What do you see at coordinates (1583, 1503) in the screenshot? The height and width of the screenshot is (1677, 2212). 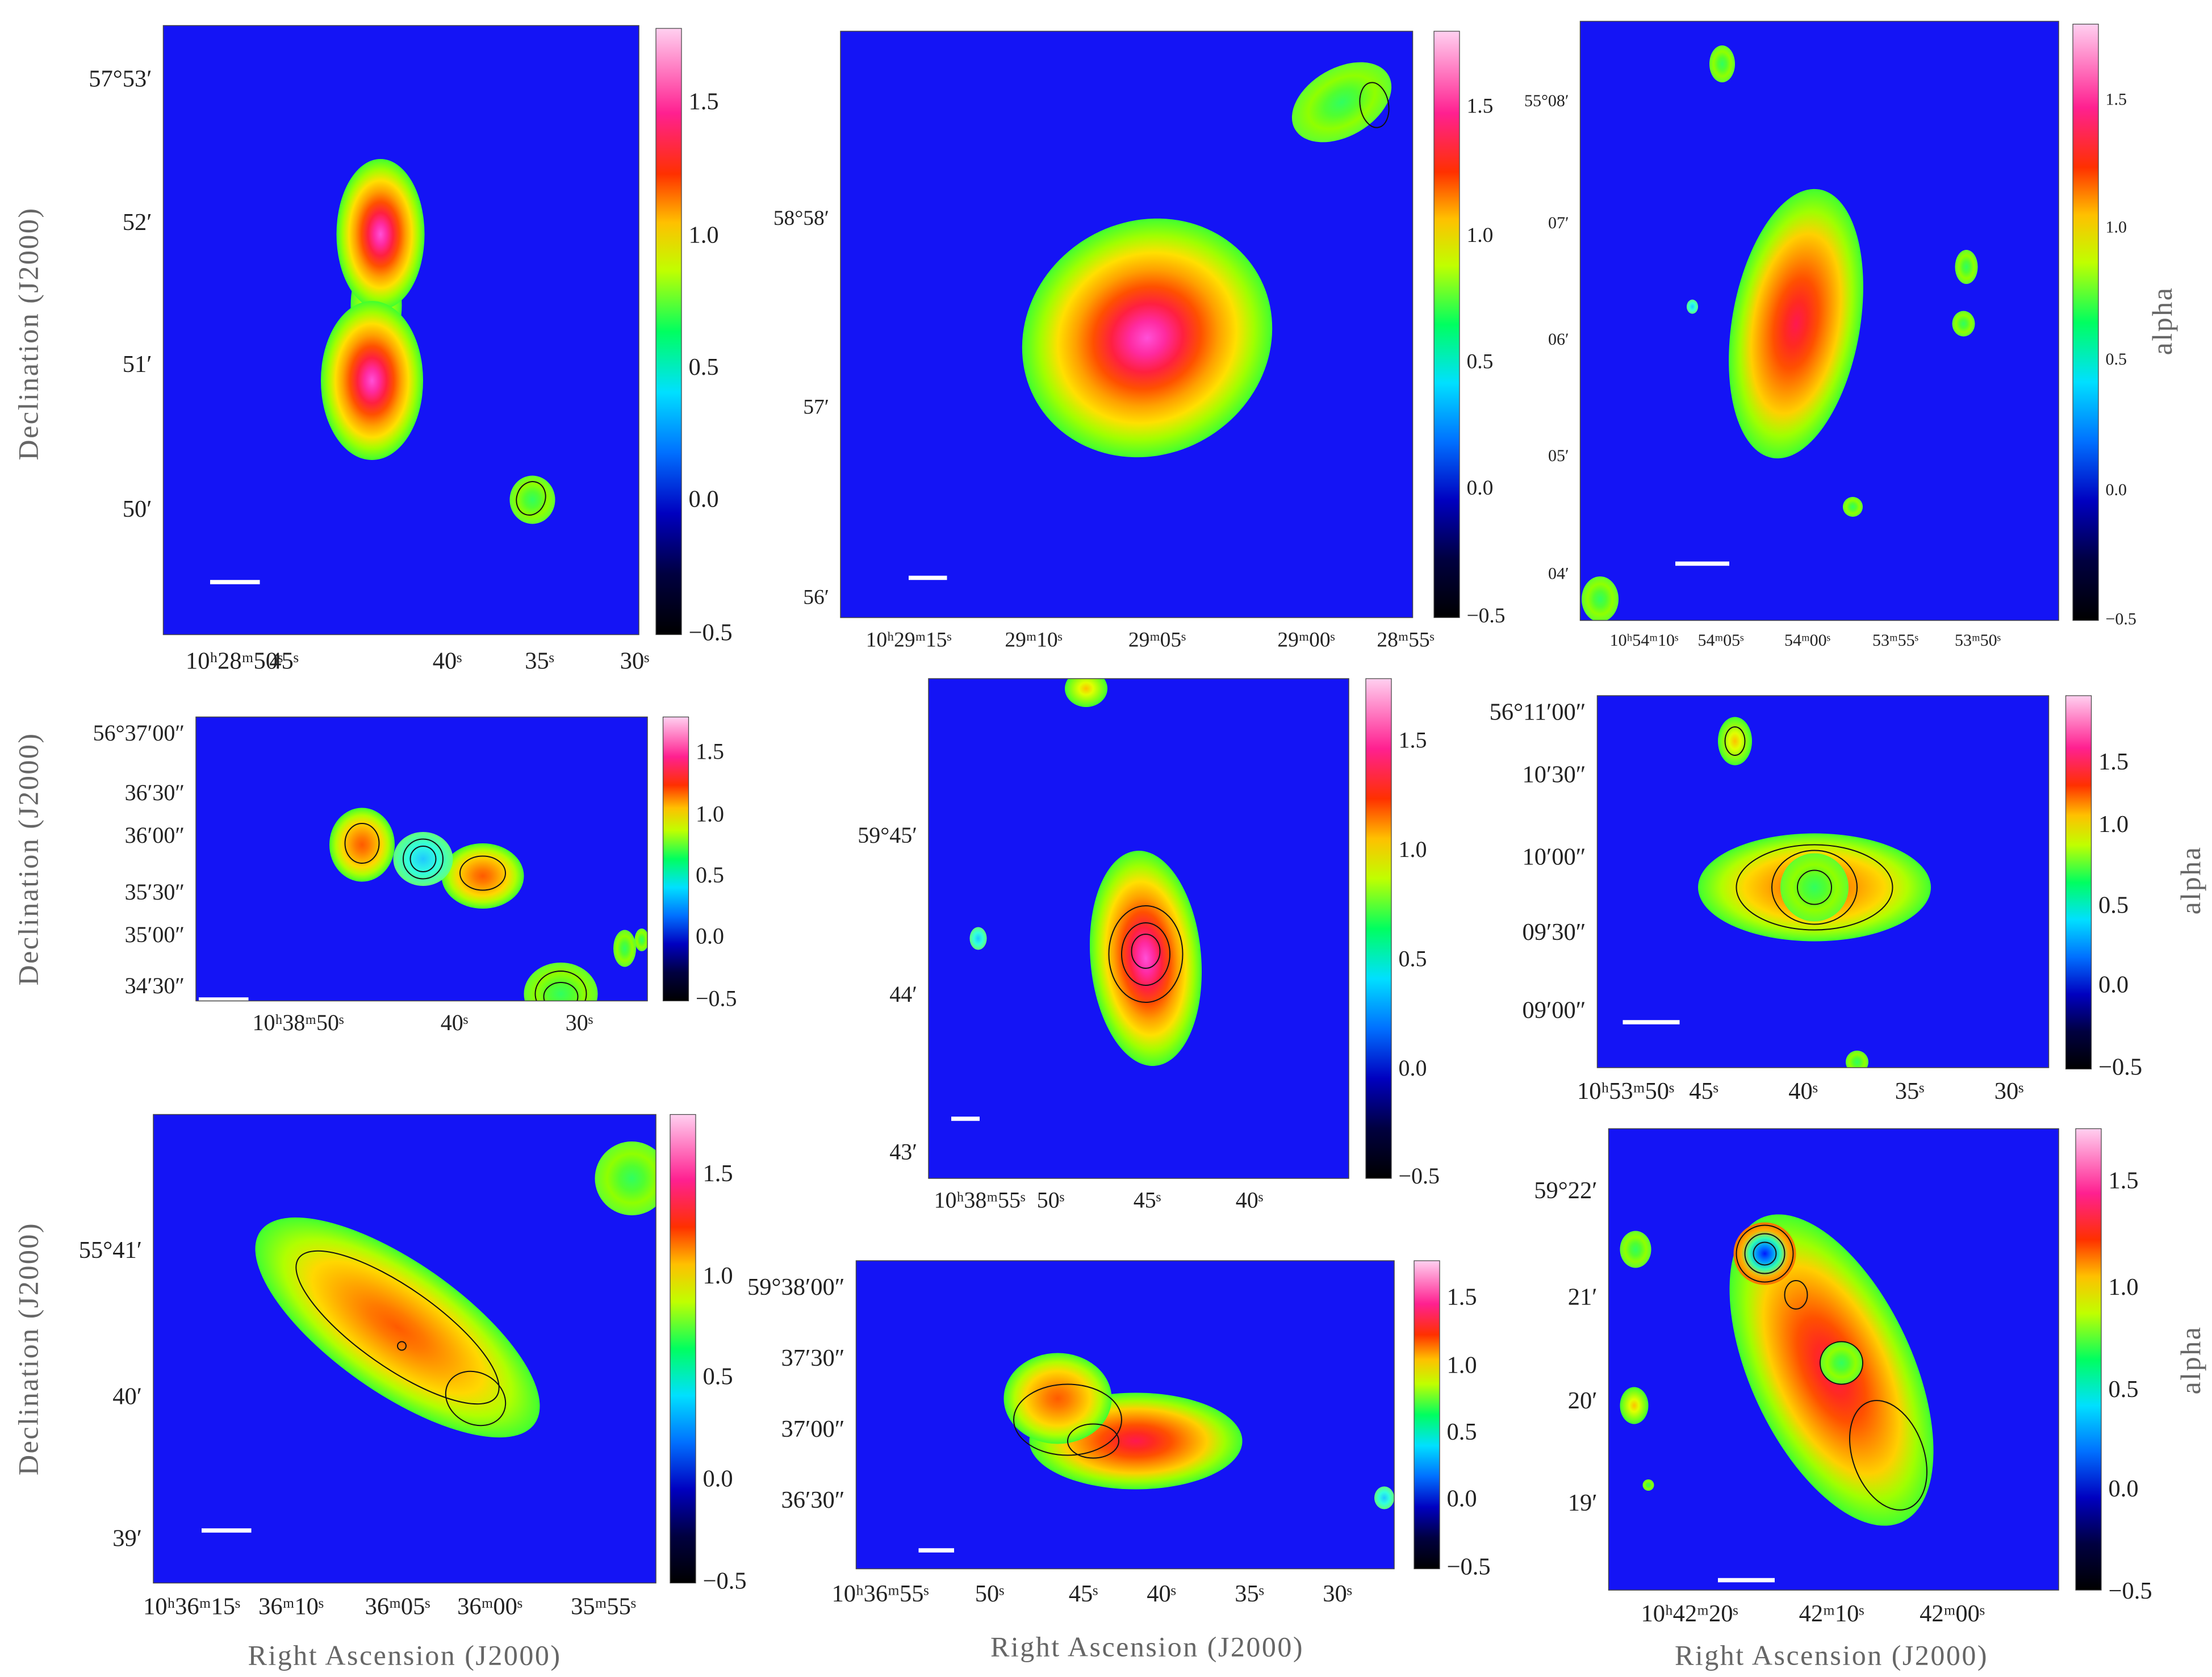 I see `dec-tick-label: 19′` at bounding box center [1583, 1503].